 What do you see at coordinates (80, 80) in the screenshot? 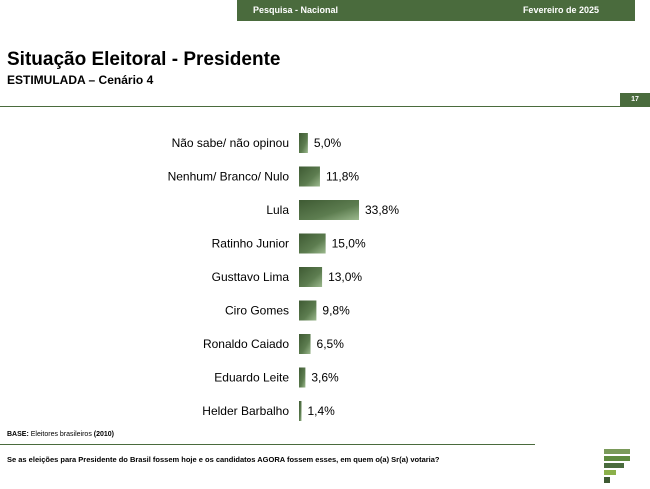
I see `page-subtitle: ESTIMULADA – Cenário 4` at bounding box center [80, 80].